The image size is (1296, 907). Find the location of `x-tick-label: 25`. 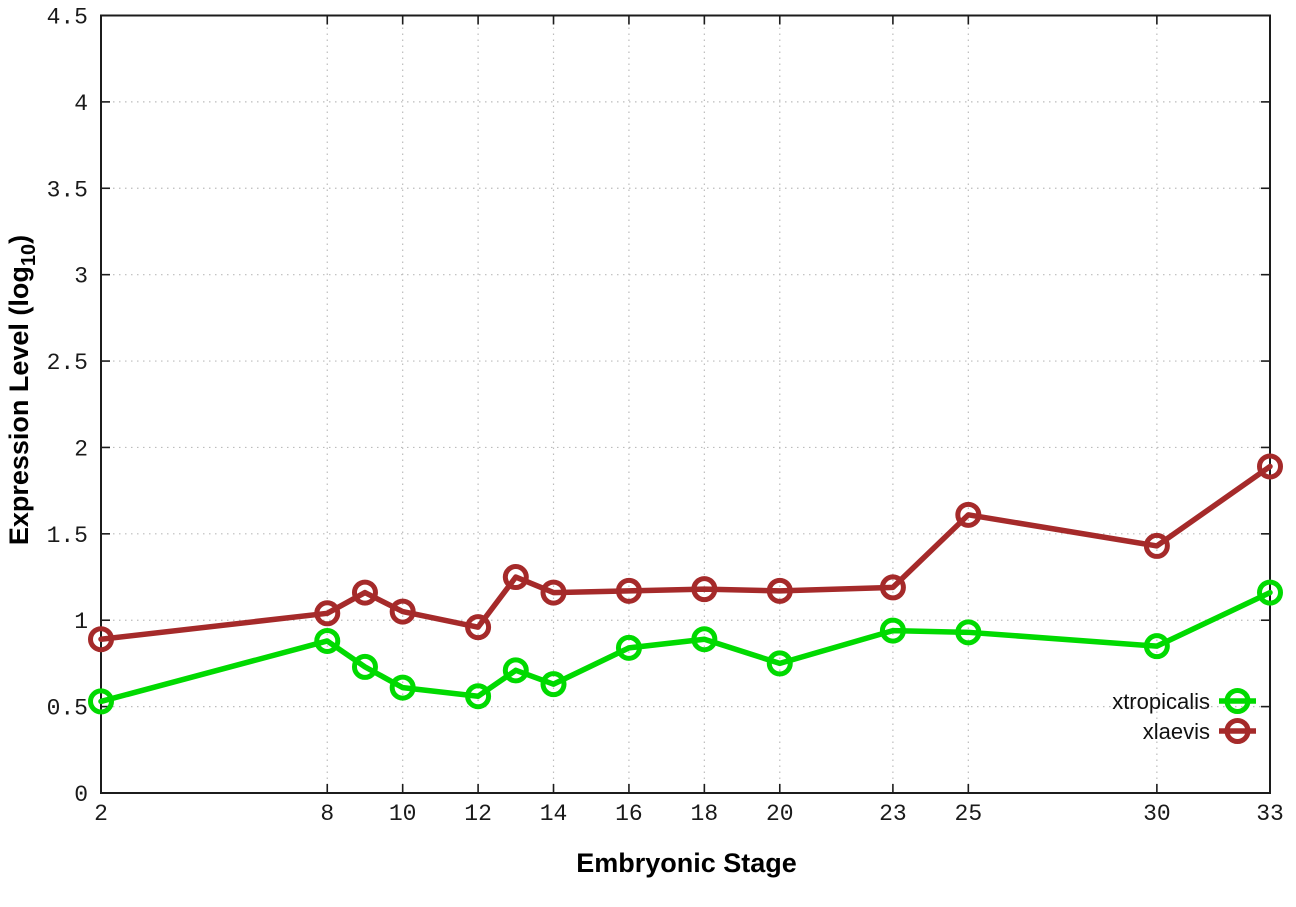

x-tick-label: 25 is located at coordinates (969, 814).